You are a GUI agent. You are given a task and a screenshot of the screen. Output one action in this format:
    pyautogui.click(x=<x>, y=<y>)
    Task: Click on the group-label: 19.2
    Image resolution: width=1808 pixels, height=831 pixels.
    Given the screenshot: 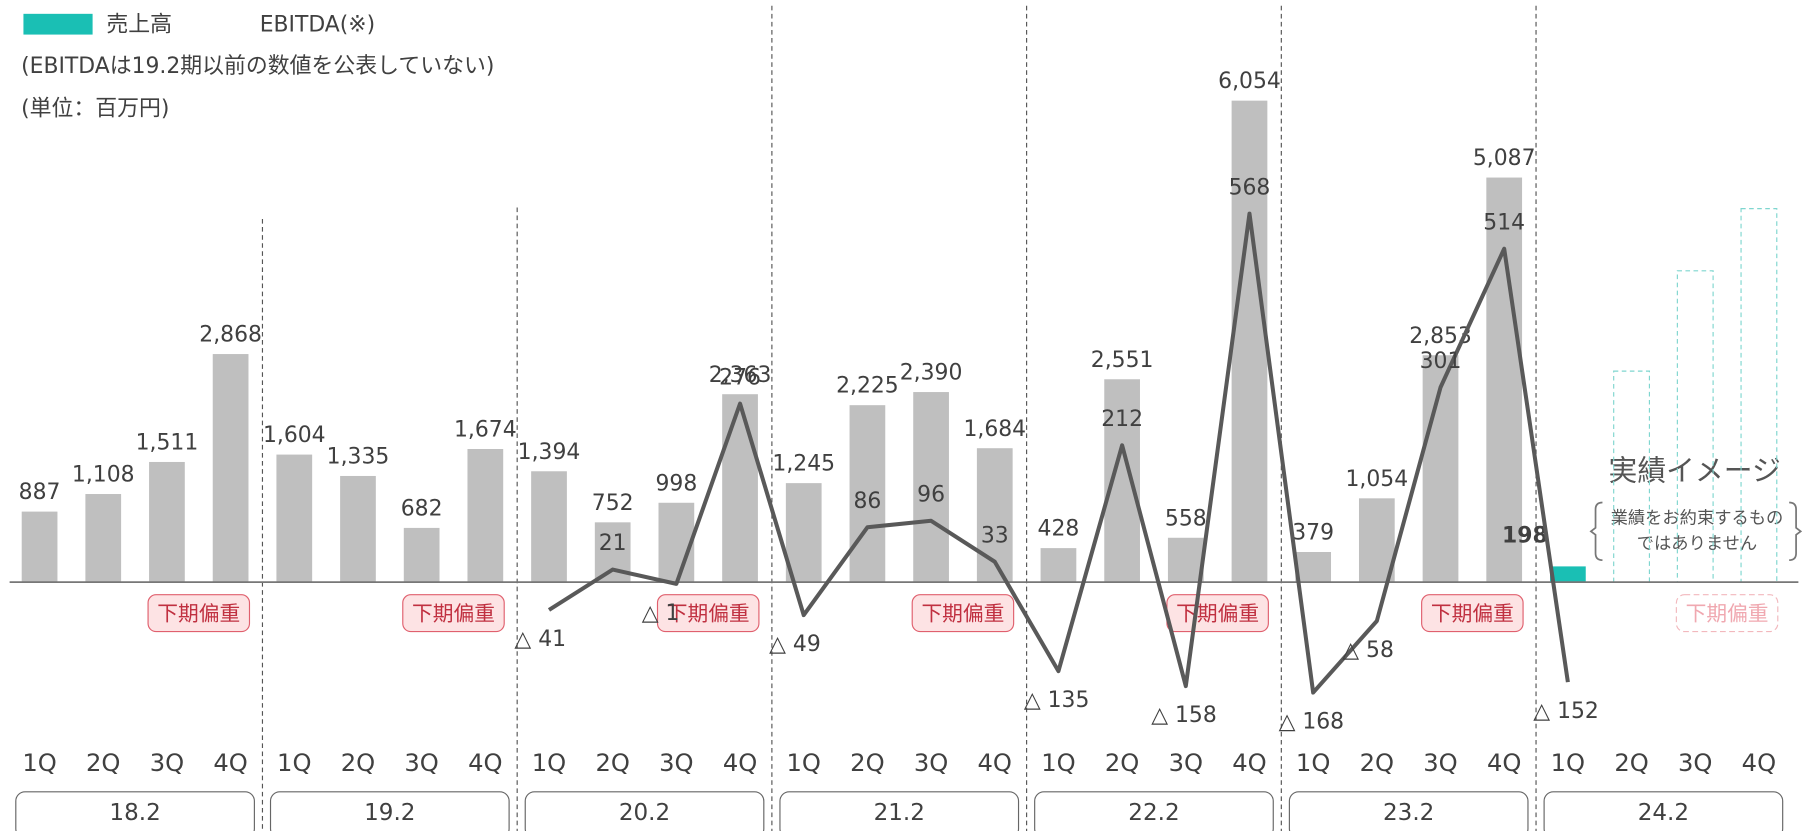 What is the action you would take?
    pyautogui.click(x=389, y=813)
    